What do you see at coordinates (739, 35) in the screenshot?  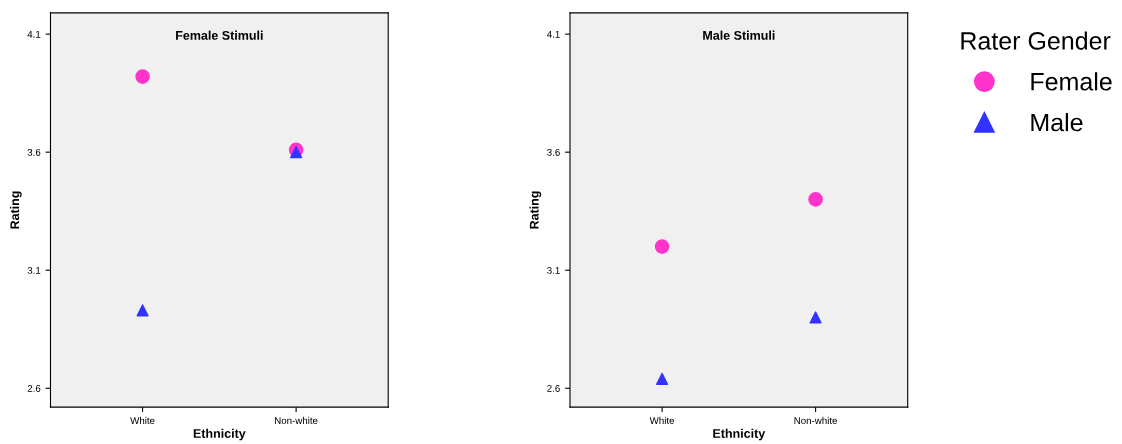 I see `text: Male Stimuli` at bounding box center [739, 35].